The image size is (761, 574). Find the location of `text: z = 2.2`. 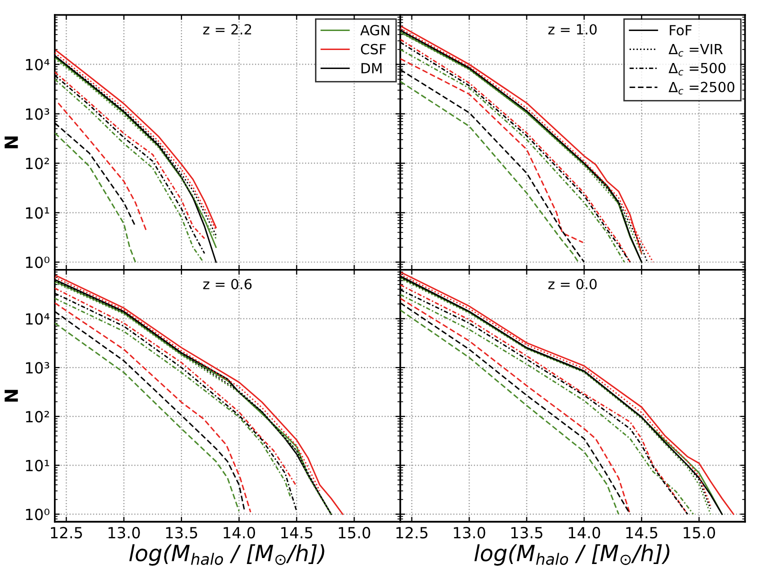

text: z = 2.2 is located at coordinates (227, 29).